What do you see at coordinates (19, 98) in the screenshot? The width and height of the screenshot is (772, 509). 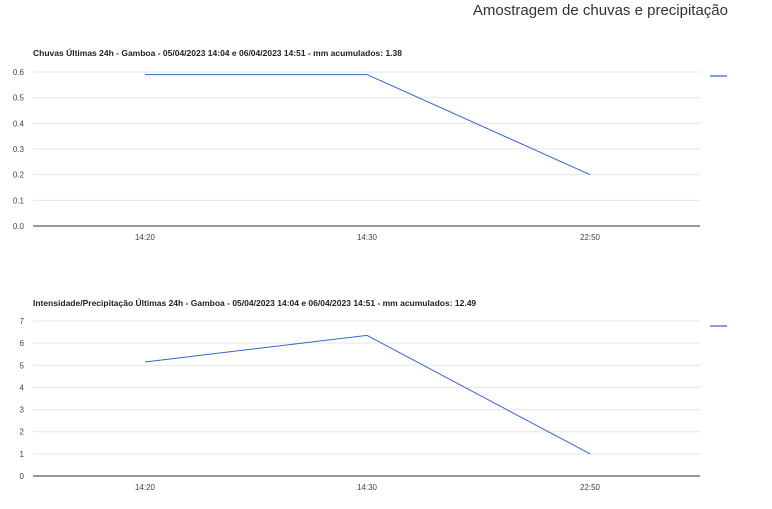 I see `y-tick-label: 0.5` at bounding box center [19, 98].